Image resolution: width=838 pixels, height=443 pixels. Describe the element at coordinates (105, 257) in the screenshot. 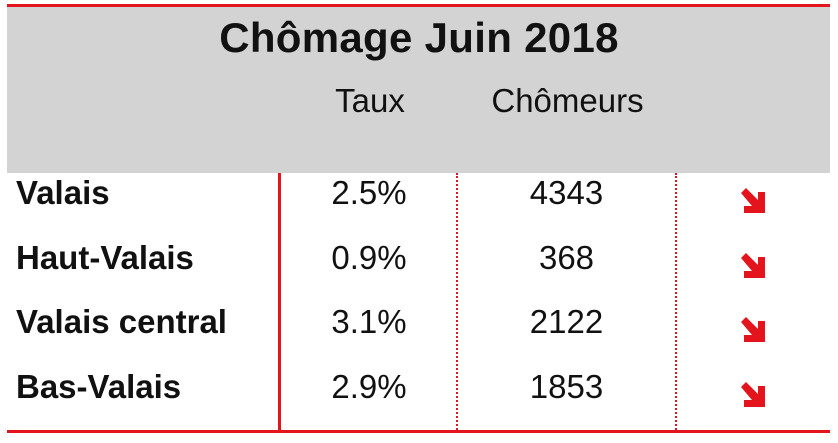

I see `region-name: Haut-Valais` at that location.